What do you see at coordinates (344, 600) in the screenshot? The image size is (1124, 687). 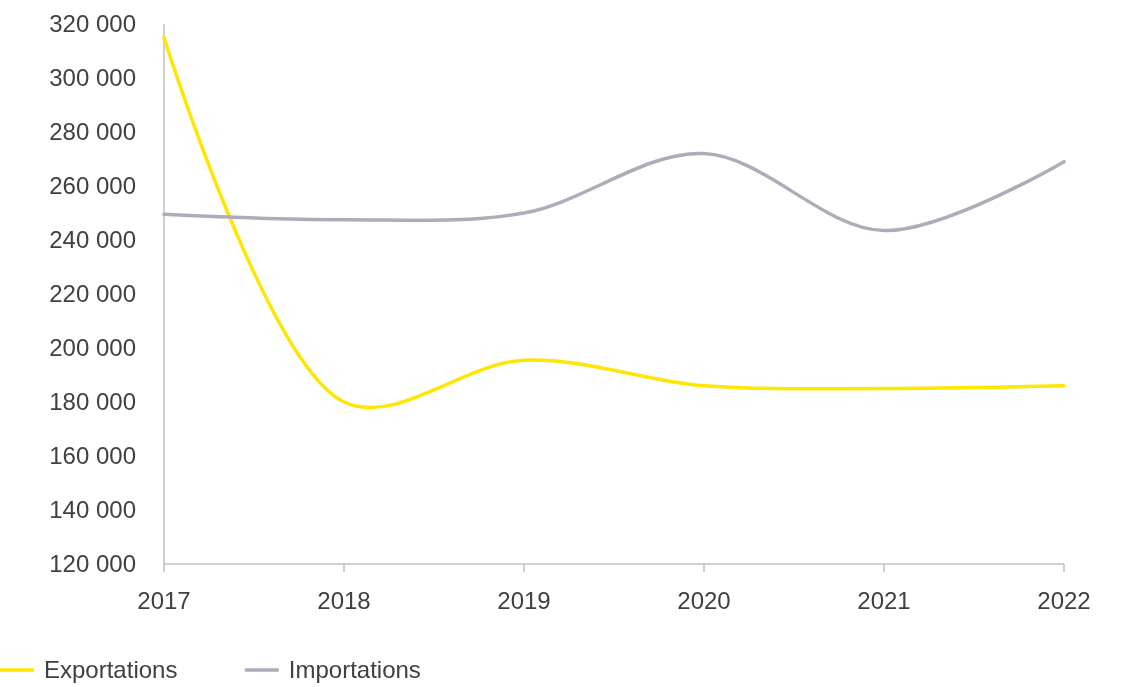 I see `x-tick-label: 2018` at bounding box center [344, 600].